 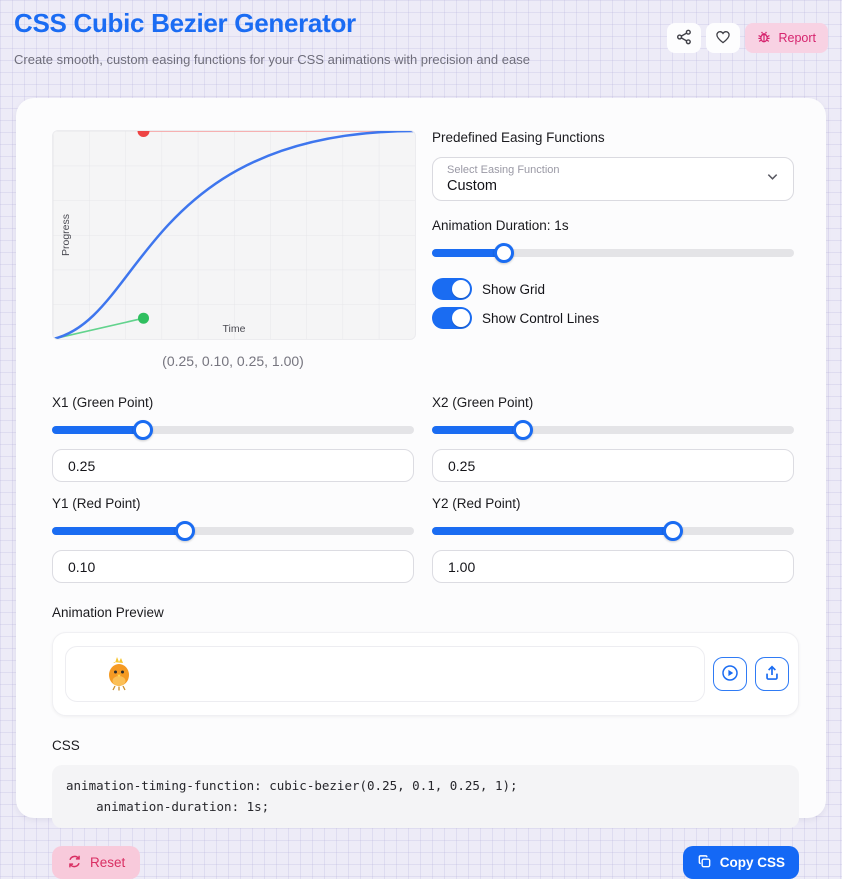 I want to click on y1-input, so click(x=233, y=567).